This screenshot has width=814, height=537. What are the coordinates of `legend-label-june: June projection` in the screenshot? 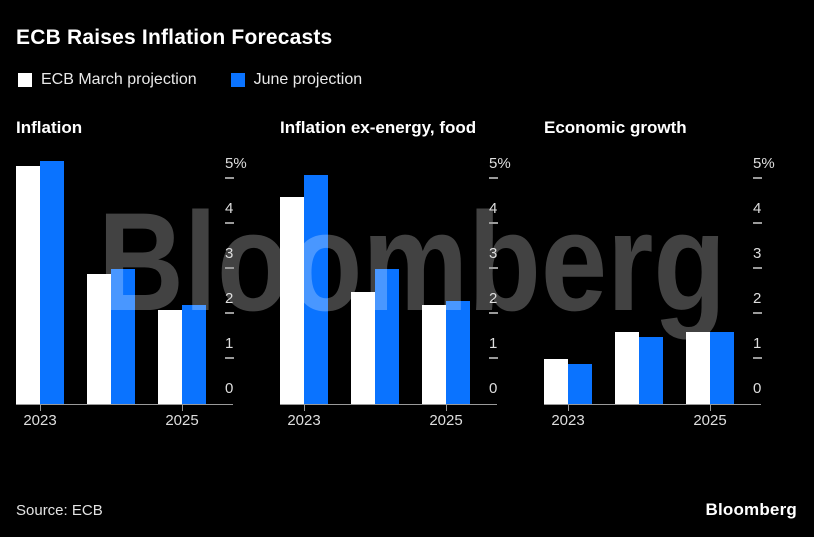 It's located at (308, 79).